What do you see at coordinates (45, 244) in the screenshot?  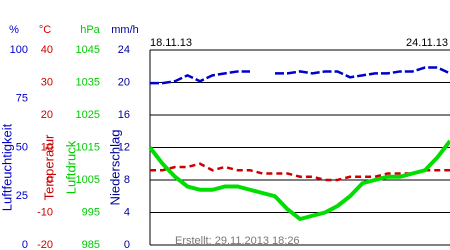 I see `y-tick-label: -20` at bounding box center [45, 244].